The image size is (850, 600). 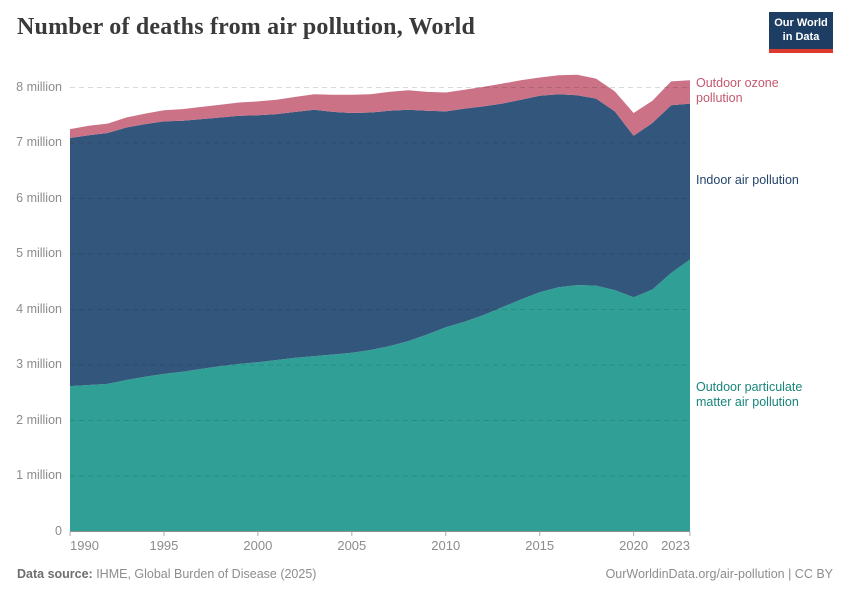 I want to click on y-axis-label: 2 million, so click(x=39, y=419).